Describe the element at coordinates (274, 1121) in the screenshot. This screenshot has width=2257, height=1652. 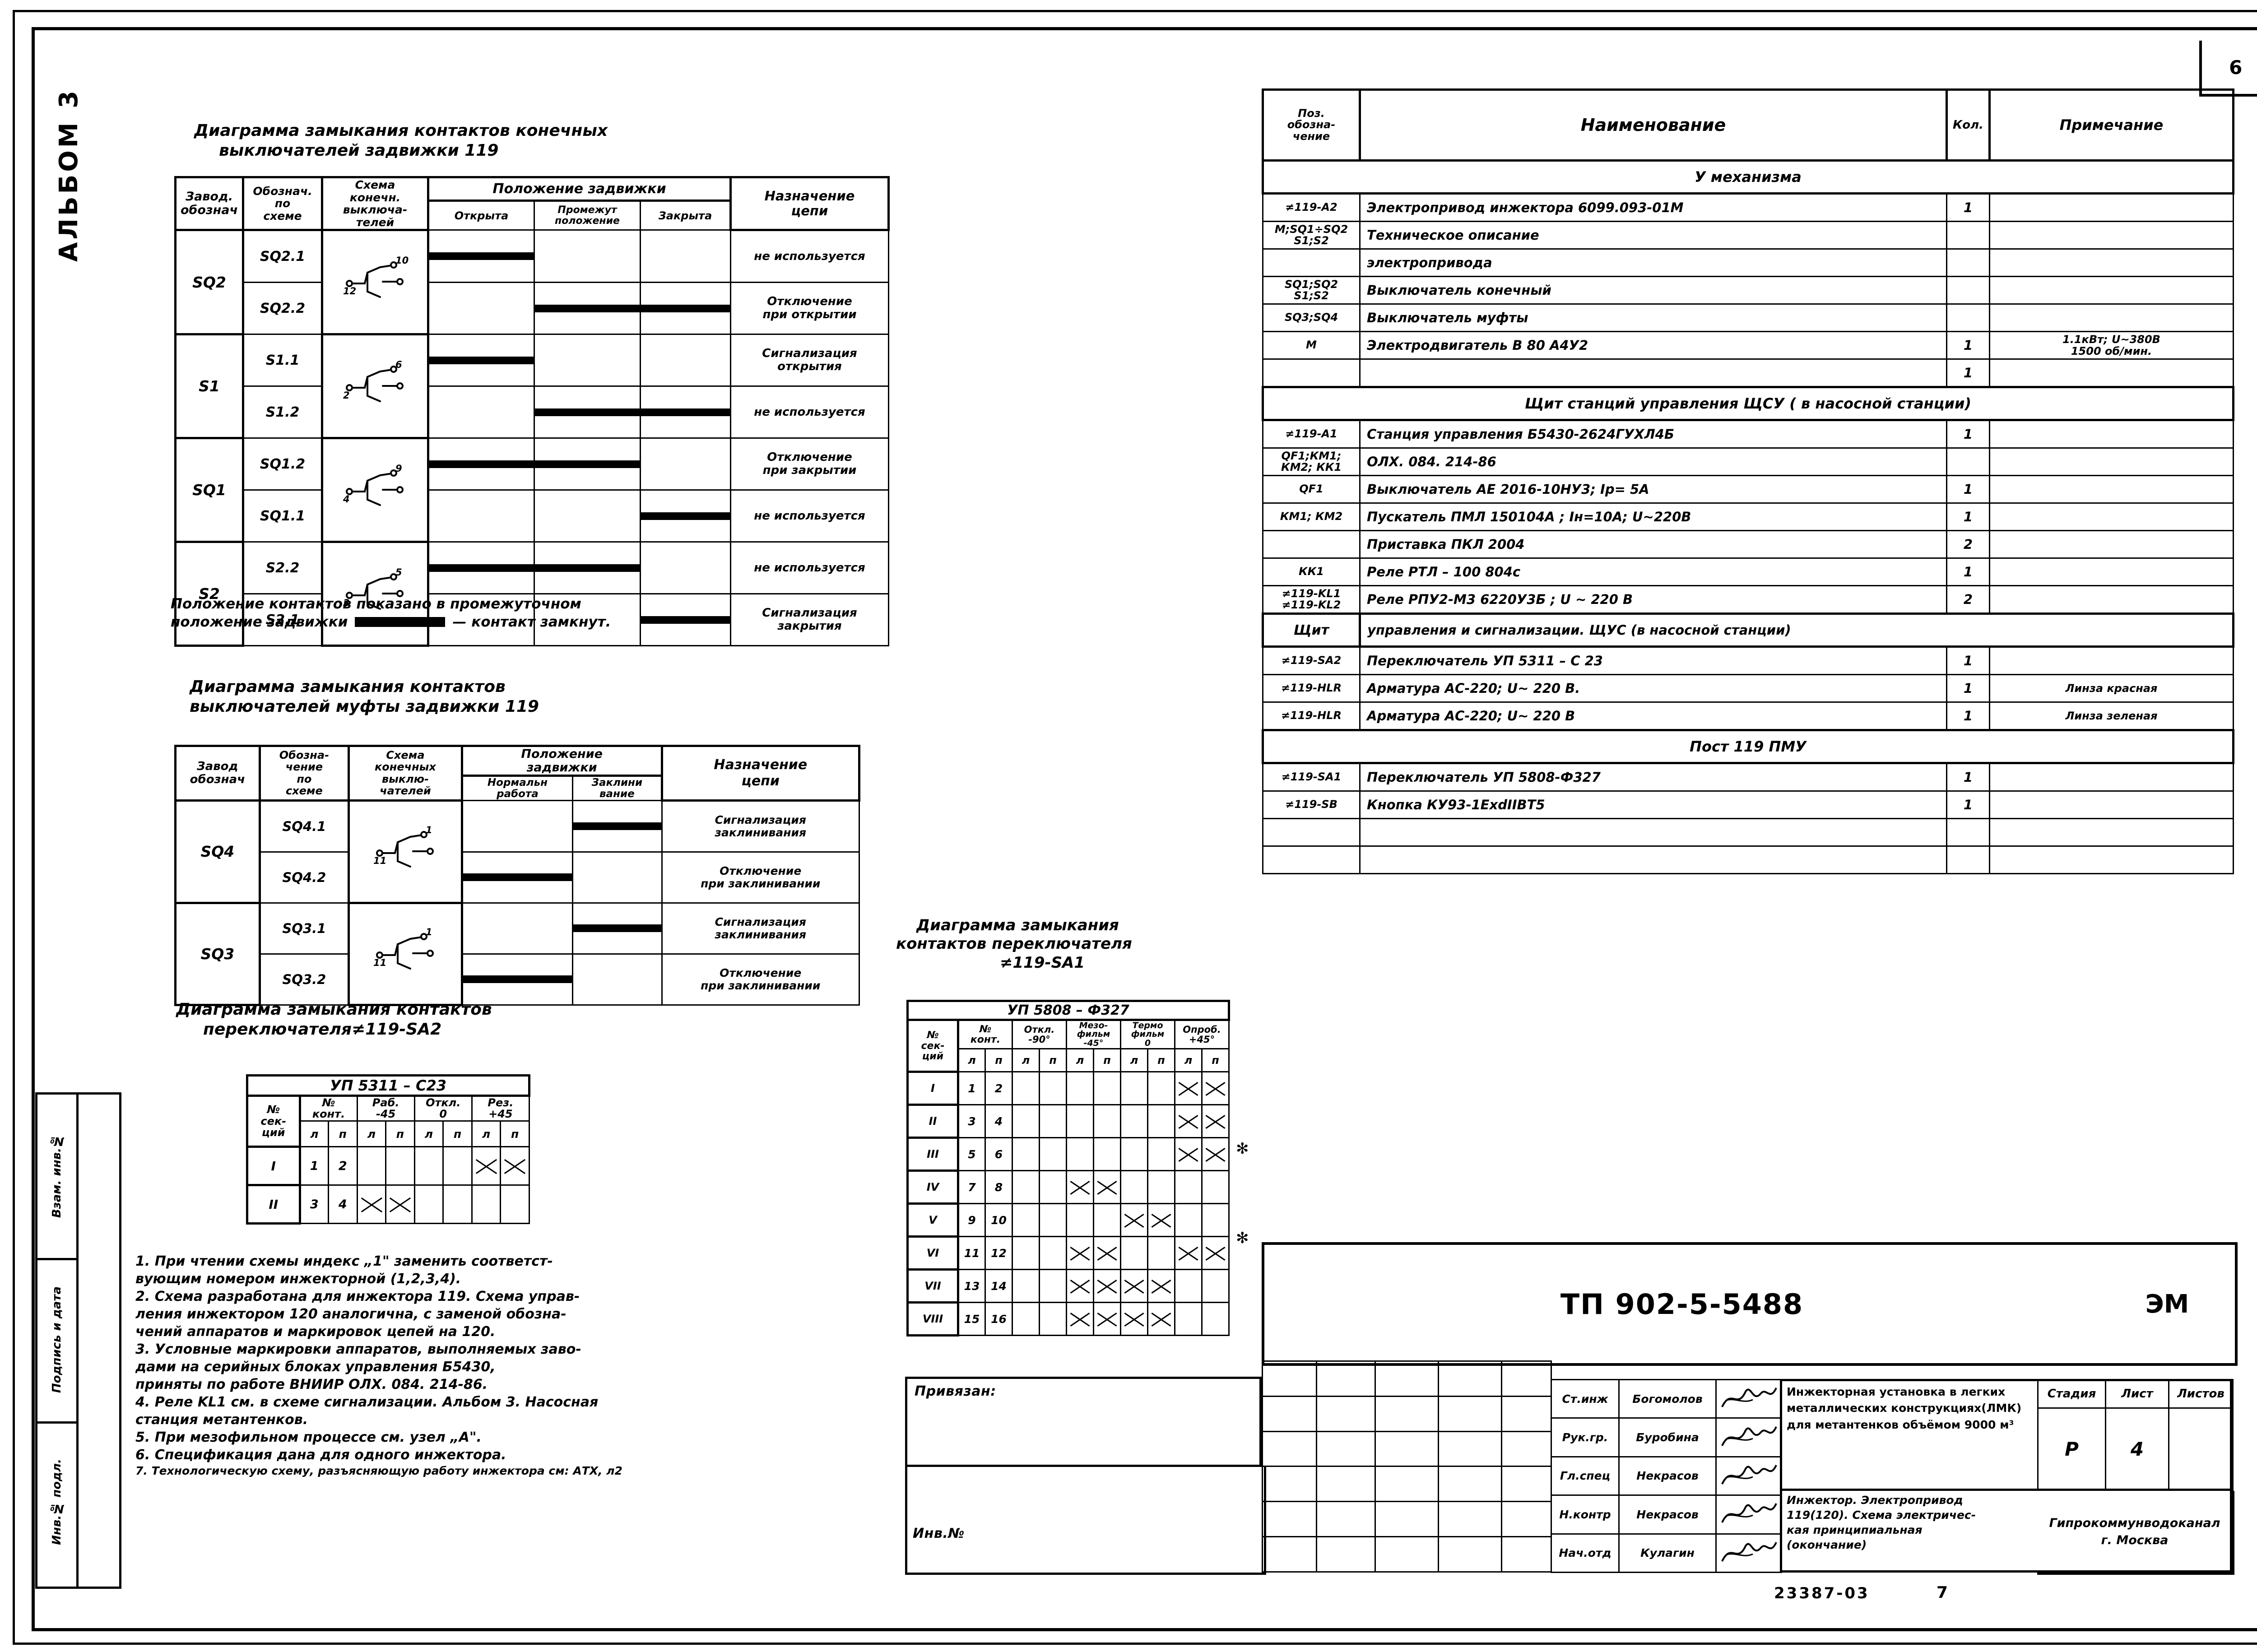
I see `d3-th-section: № сек-ций` at that location.